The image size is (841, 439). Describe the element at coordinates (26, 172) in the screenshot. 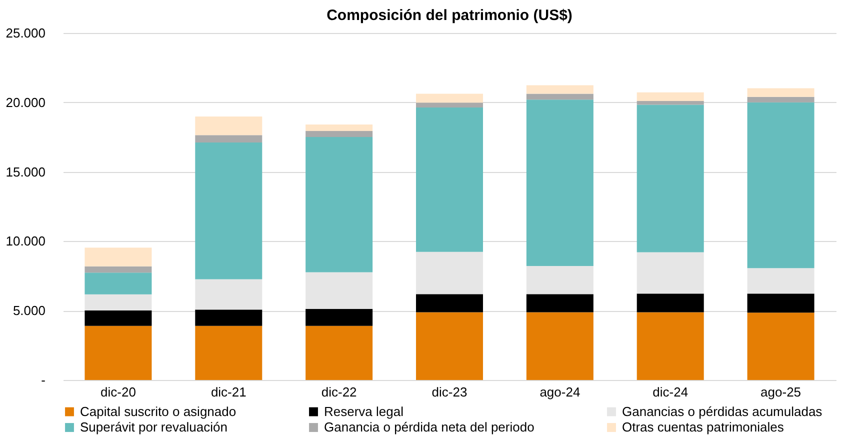

I see `y-tick-label: 15.000` at that location.